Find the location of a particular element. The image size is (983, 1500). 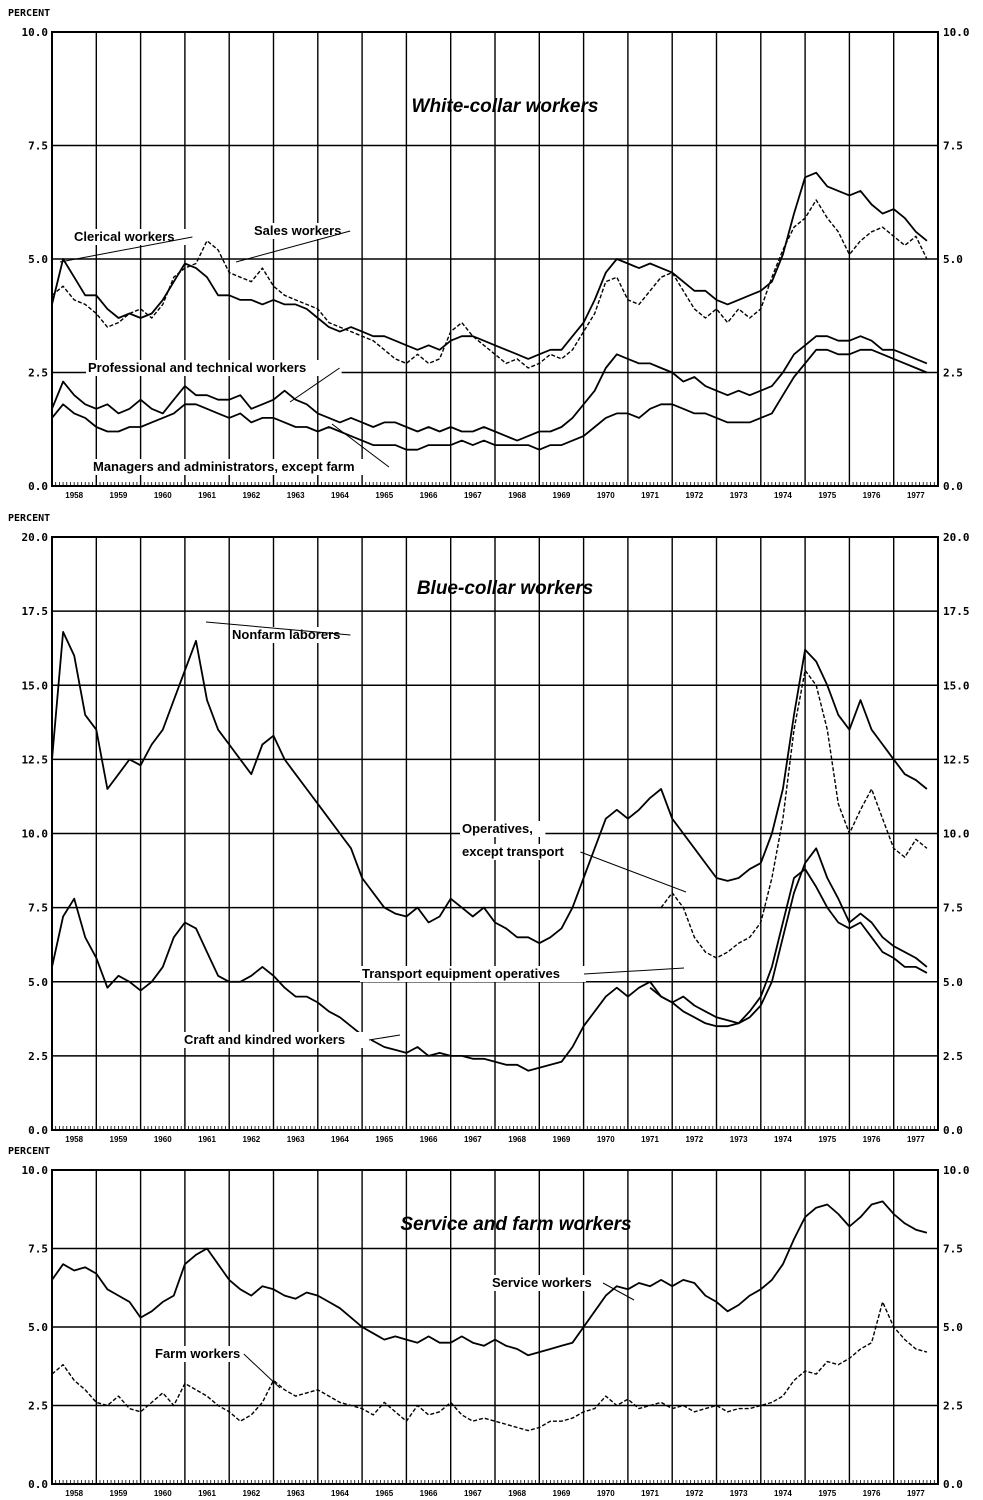

series-line-sales-workers is located at coordinates (489, 284).